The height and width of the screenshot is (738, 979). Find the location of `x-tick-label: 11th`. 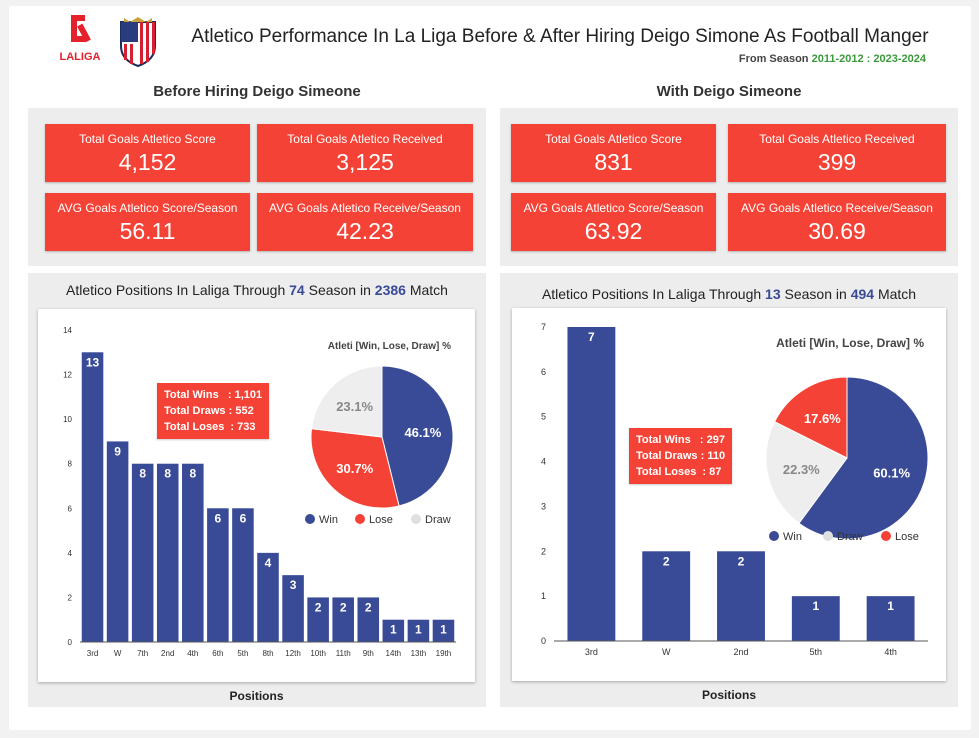

x-tick-label: 11th is located at coordinates (343, 653).